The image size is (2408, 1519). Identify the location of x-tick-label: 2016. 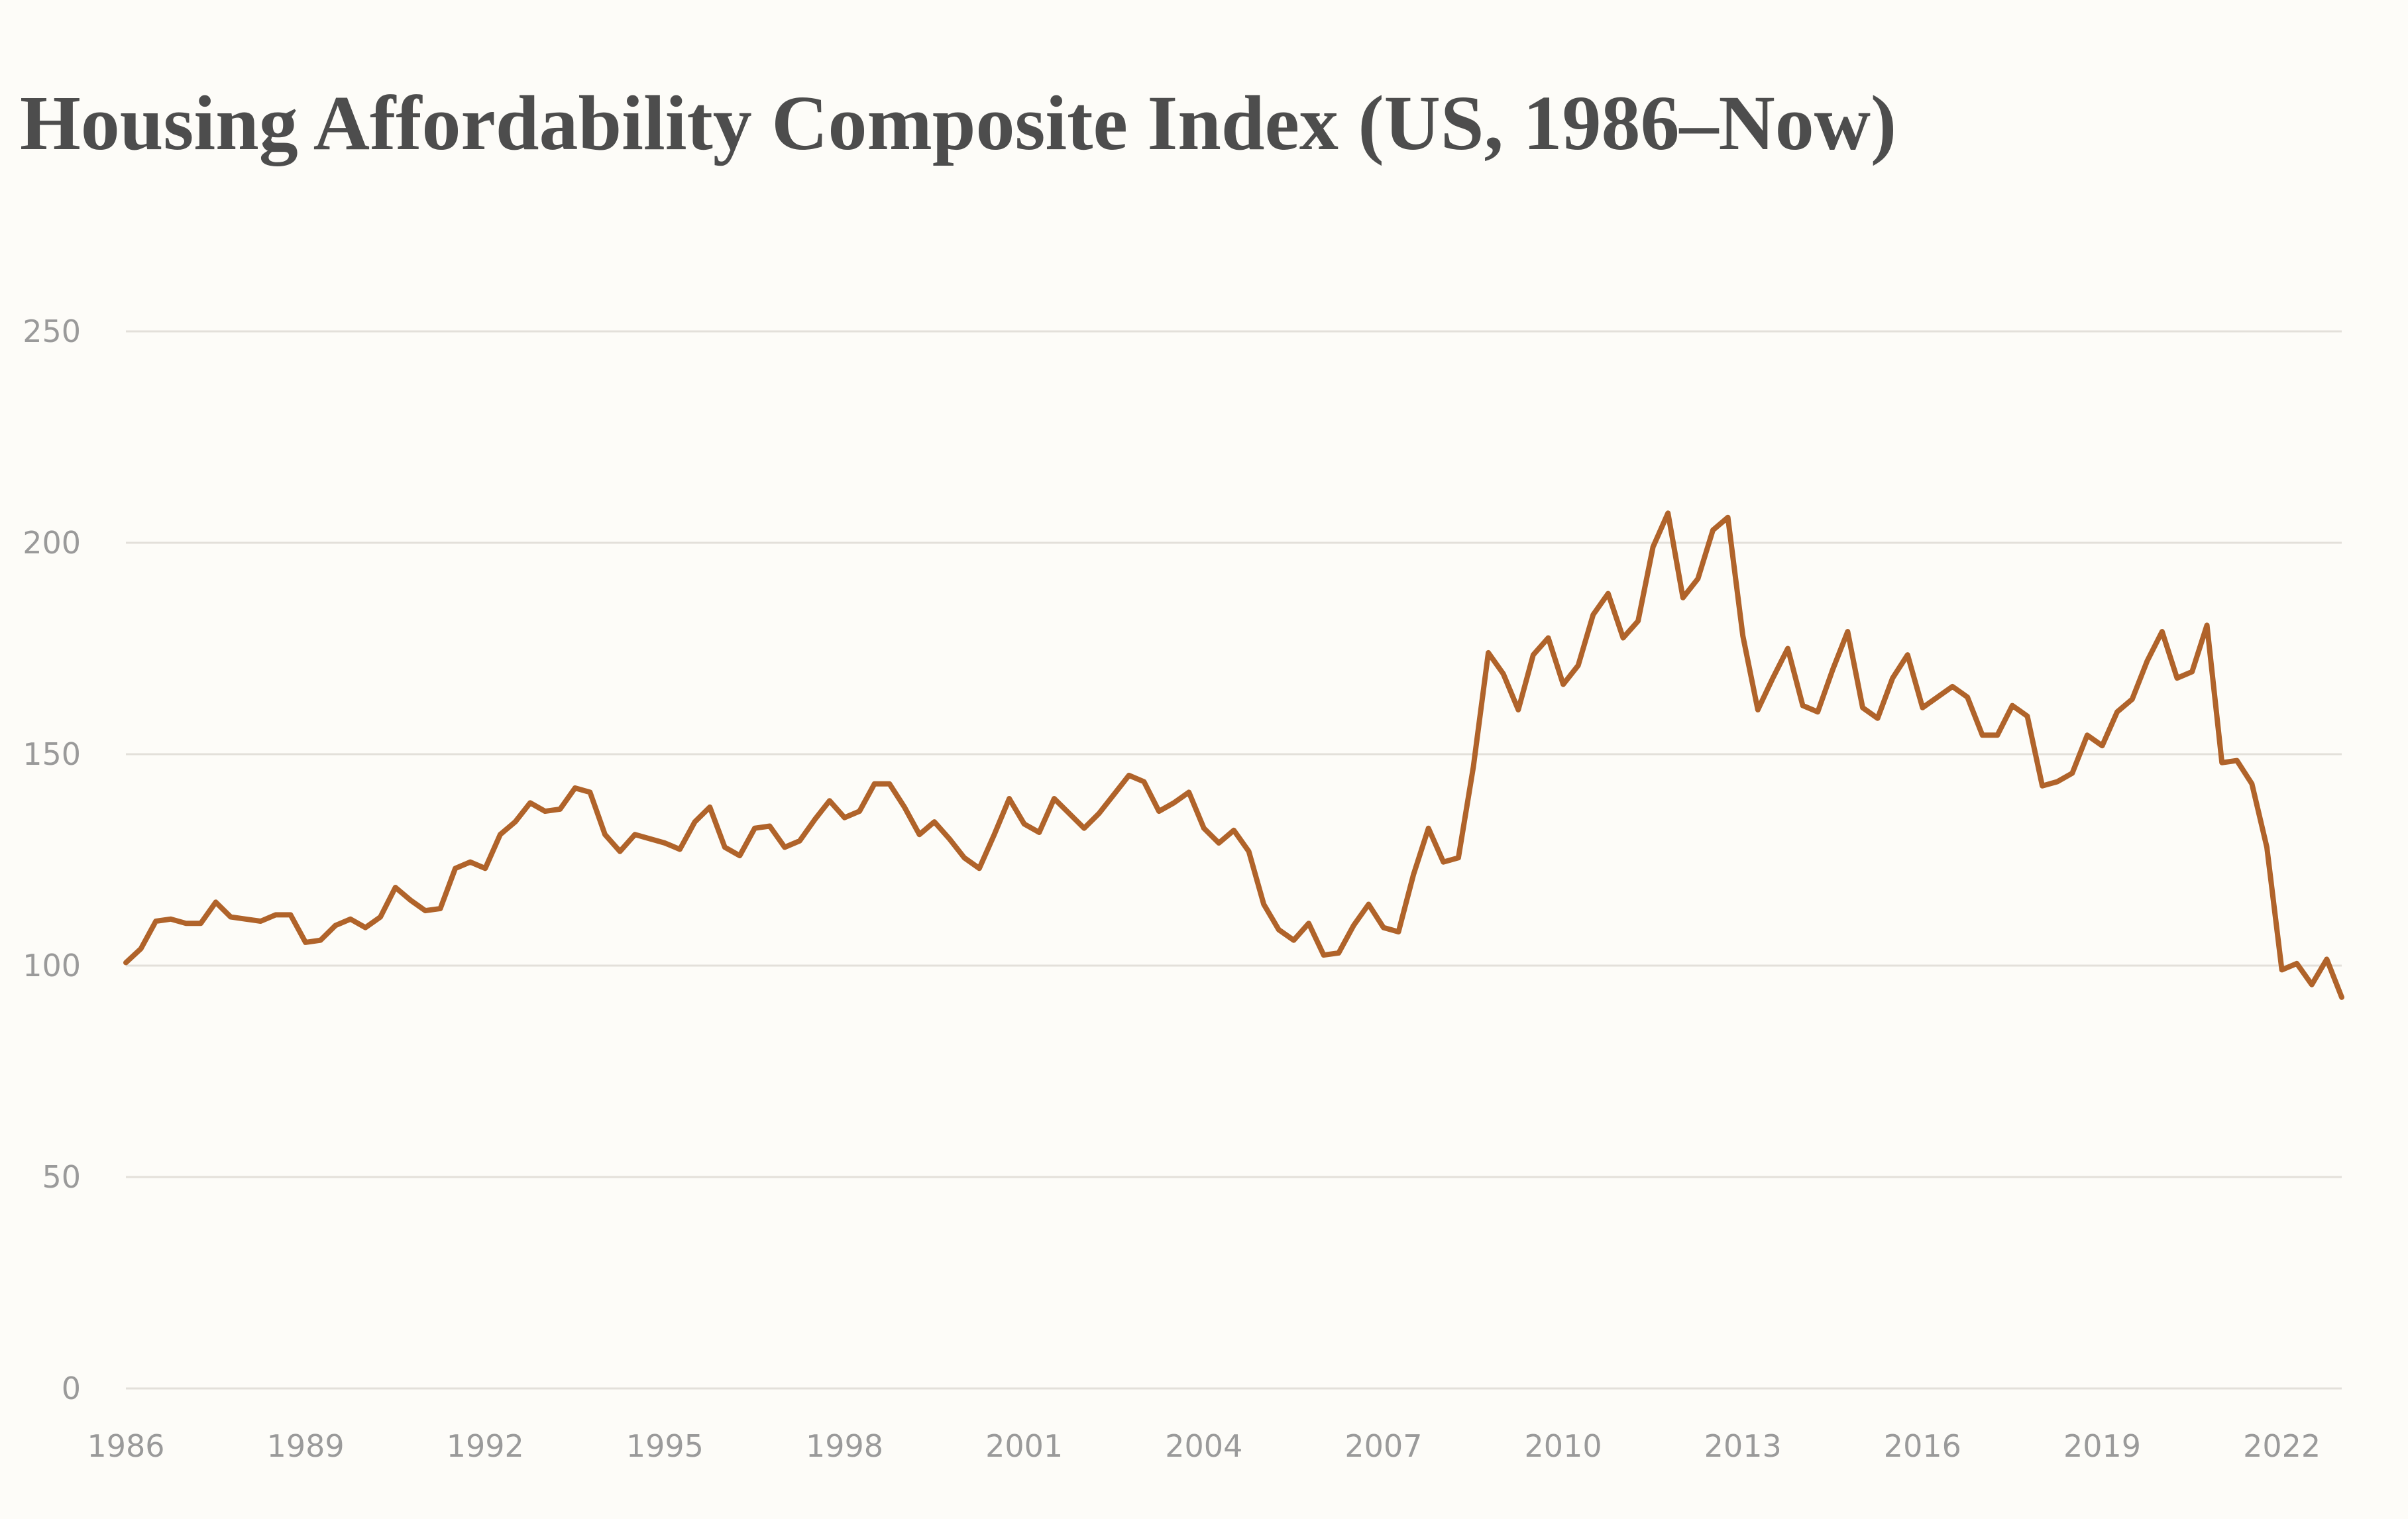
(1922, 1446).